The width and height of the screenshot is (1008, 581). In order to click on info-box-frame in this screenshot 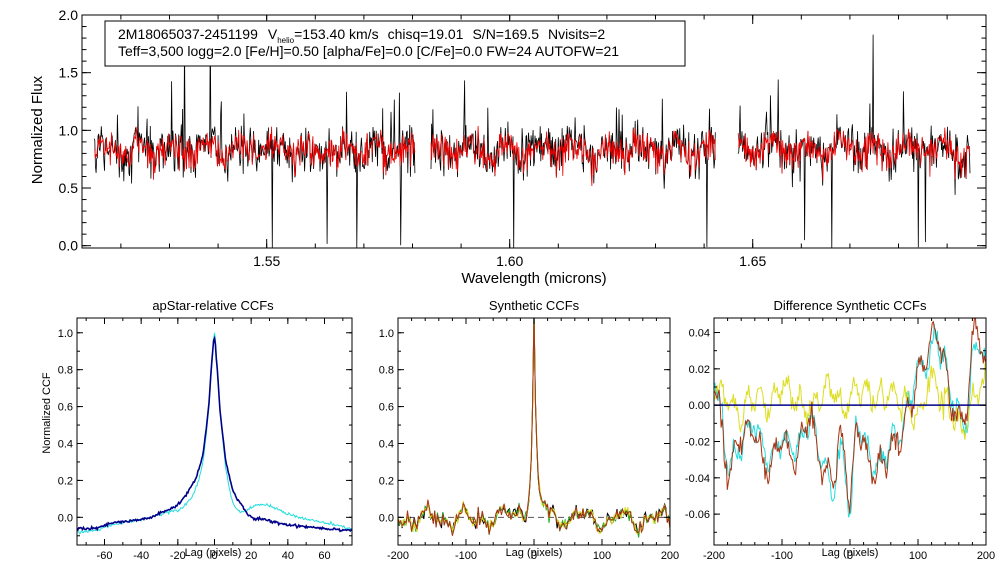, I will do `click(395, 43)`.